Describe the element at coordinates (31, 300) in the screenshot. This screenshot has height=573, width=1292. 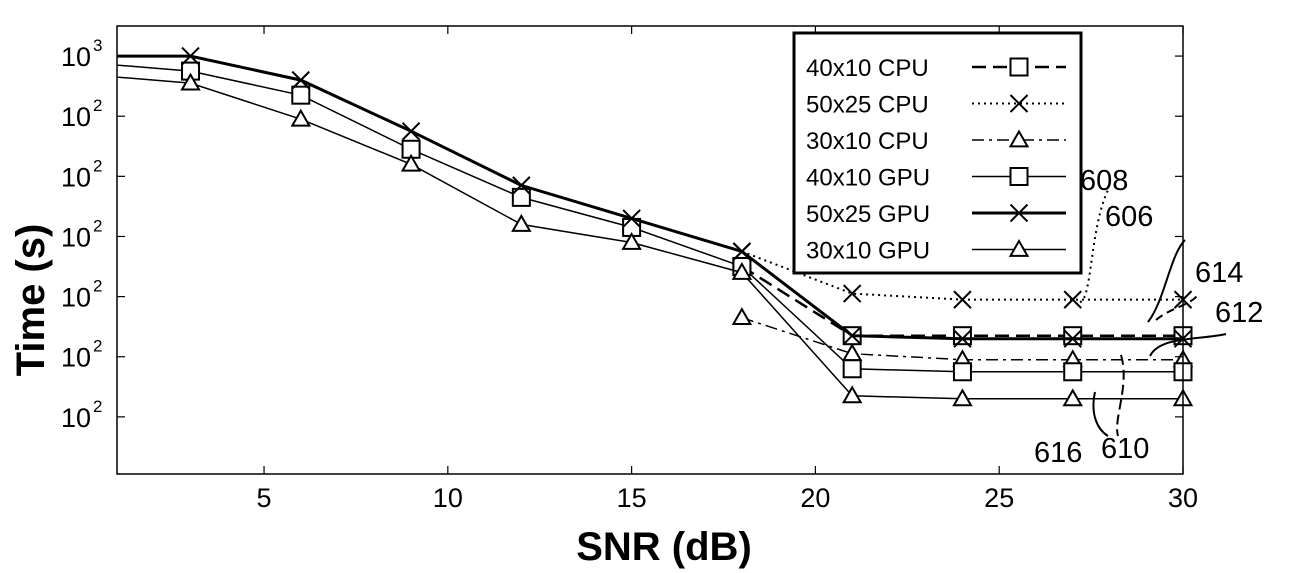
I see `y-axis-label: Time (s)` at that location.